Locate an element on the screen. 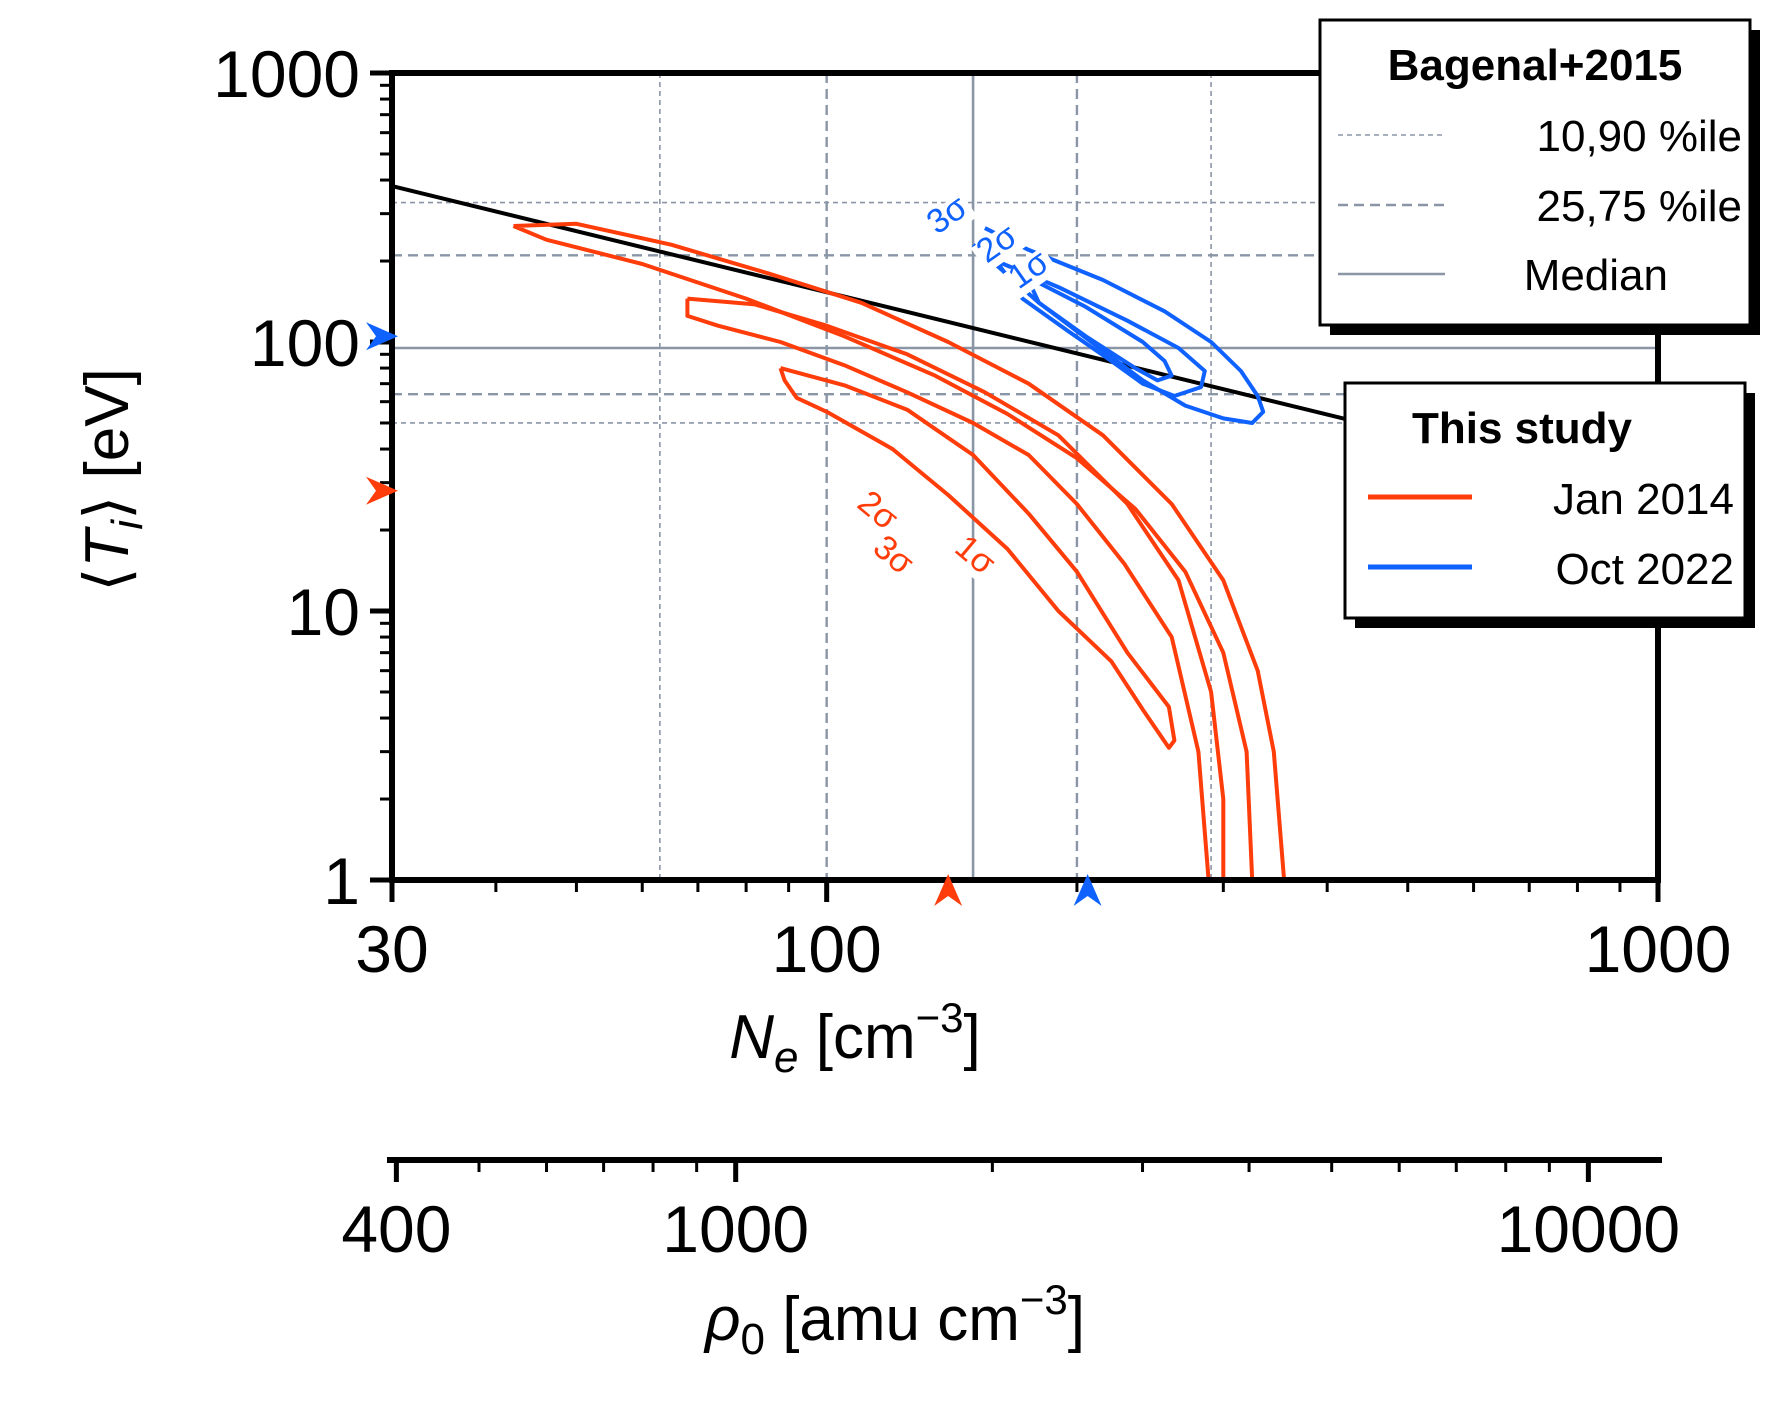 Image resolution: width=1792 pixels, height=1402 pixels. y-tick-label: 1 is located at coordinates (341, 881).